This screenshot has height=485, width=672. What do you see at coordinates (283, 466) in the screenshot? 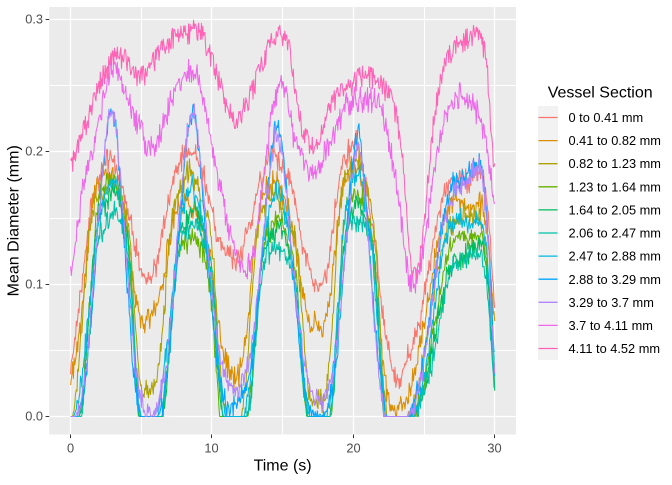
I see `svg-text: Time (s)` at bounding box center [283, 466].